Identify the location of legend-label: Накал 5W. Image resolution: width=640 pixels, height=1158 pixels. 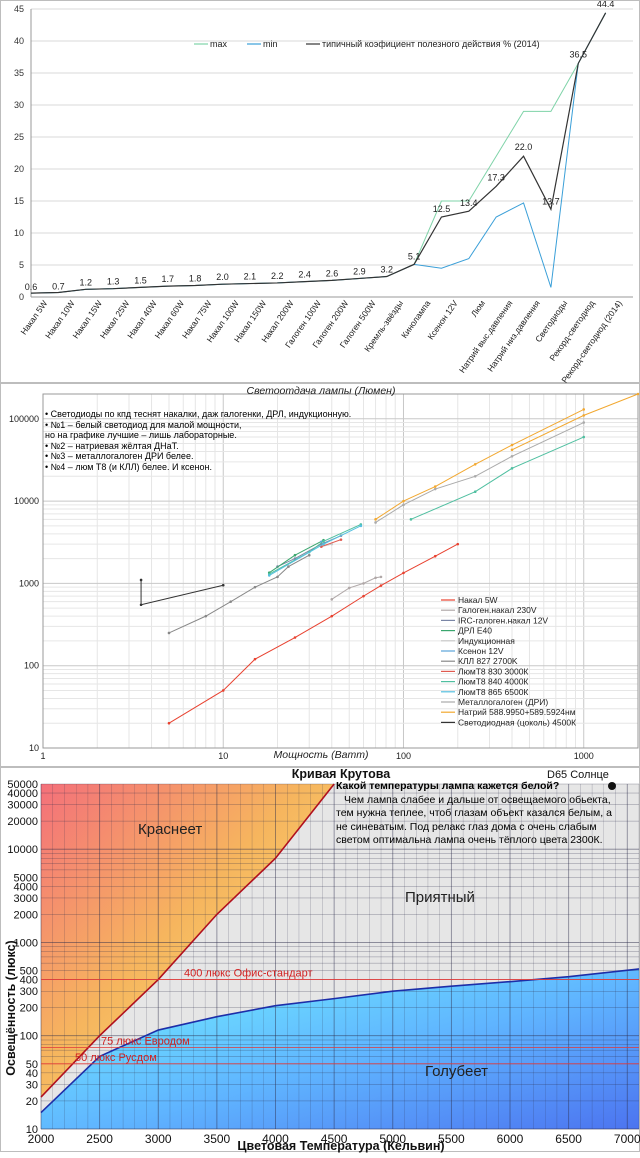
(478, 600).